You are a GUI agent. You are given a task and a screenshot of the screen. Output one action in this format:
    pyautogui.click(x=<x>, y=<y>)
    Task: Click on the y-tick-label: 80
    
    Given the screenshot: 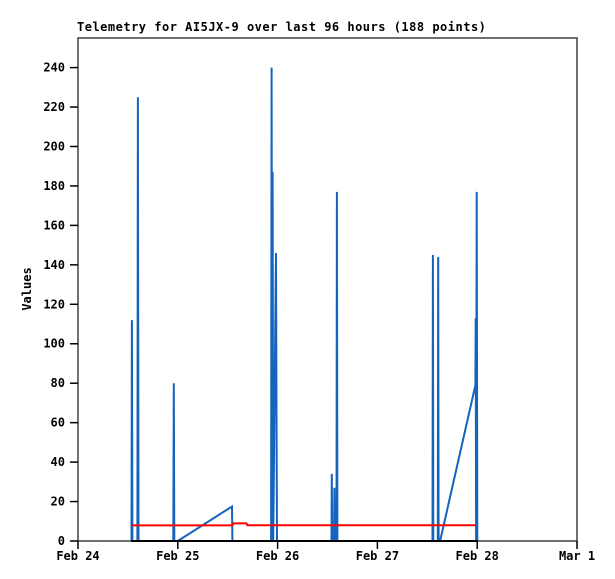 What is the action you would take?
    pyautogui.click(x=58, y=383)
    